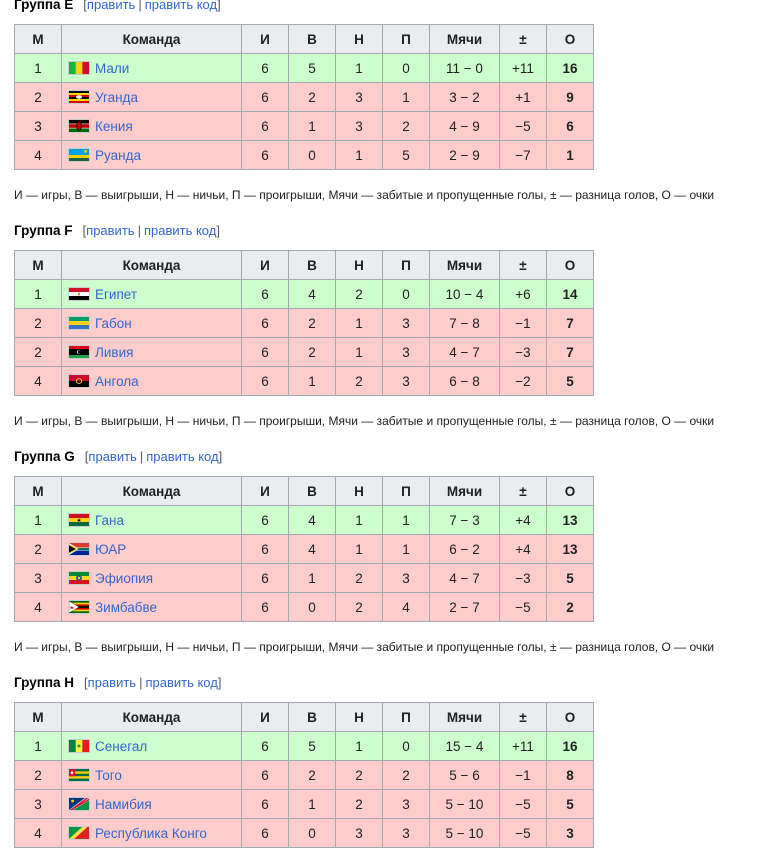  Describe the element at coordinates (85, 6) in the screenshot. I see `bracket-open: [` at that location.